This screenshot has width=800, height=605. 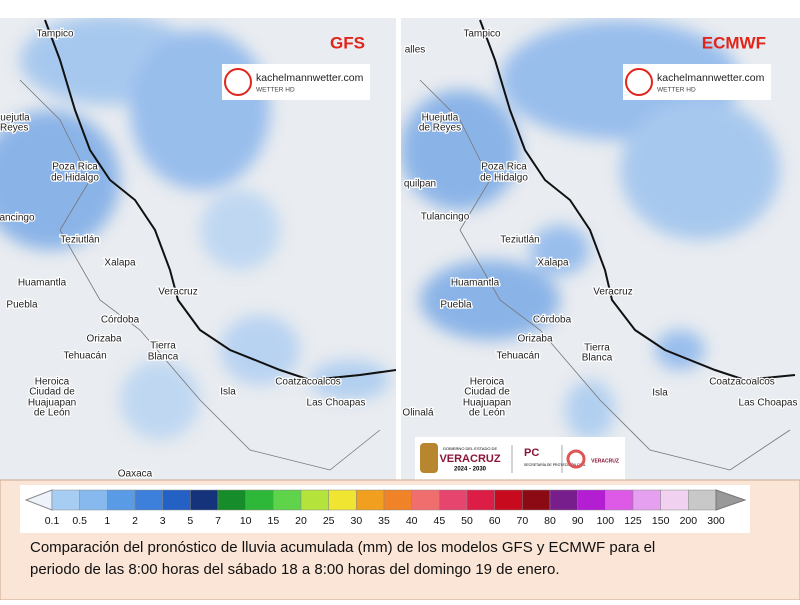 What do you see at coordinates (177, 292) in the screenshot?
I see `city-label: Veracruz` at bounding box center [177, 292].